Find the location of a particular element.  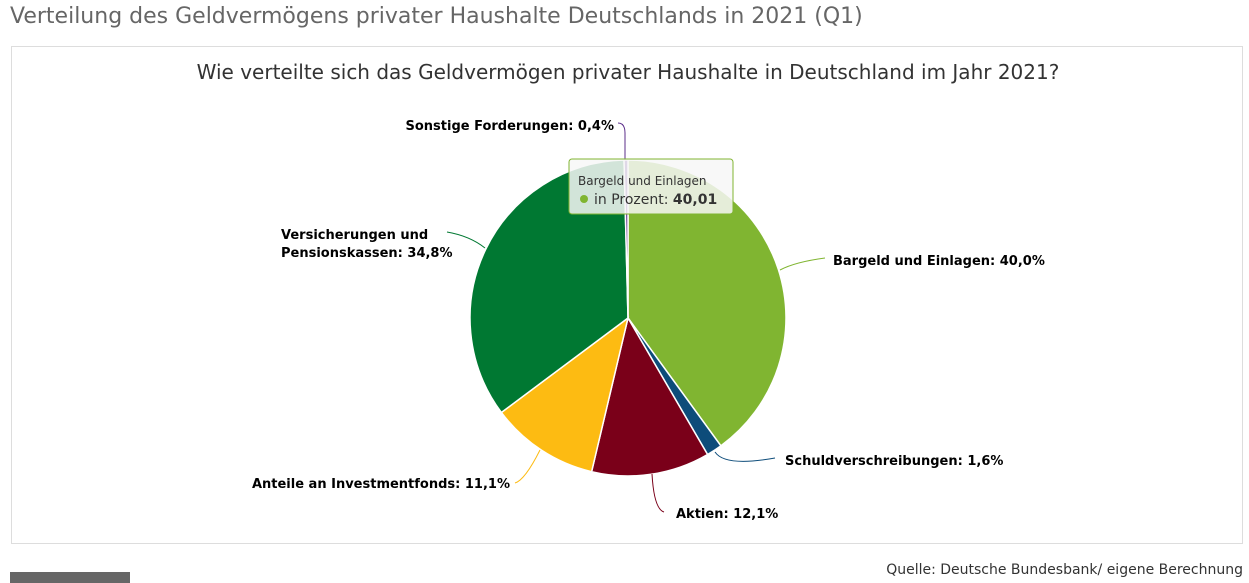

tooltip: Bargeld und Einlagen in Prozent: 40,01 is located at coordinates (651, 186).